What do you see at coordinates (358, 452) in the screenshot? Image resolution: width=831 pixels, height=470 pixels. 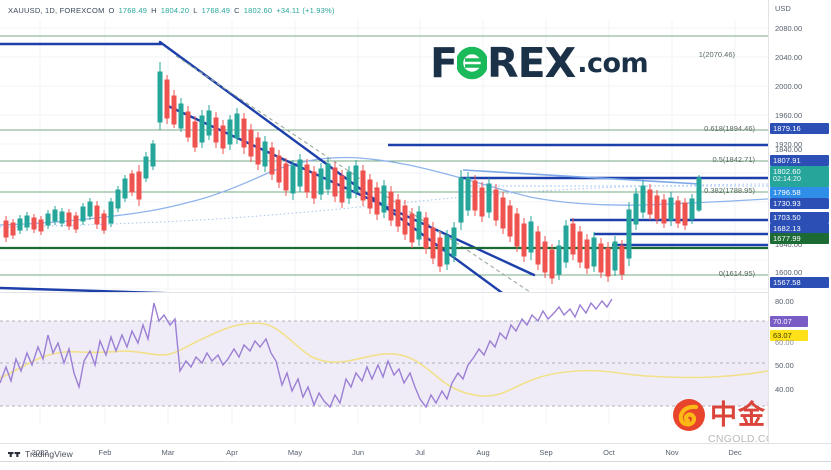 I see `time-label-jun: Jun` at bounding box center [358, 452].